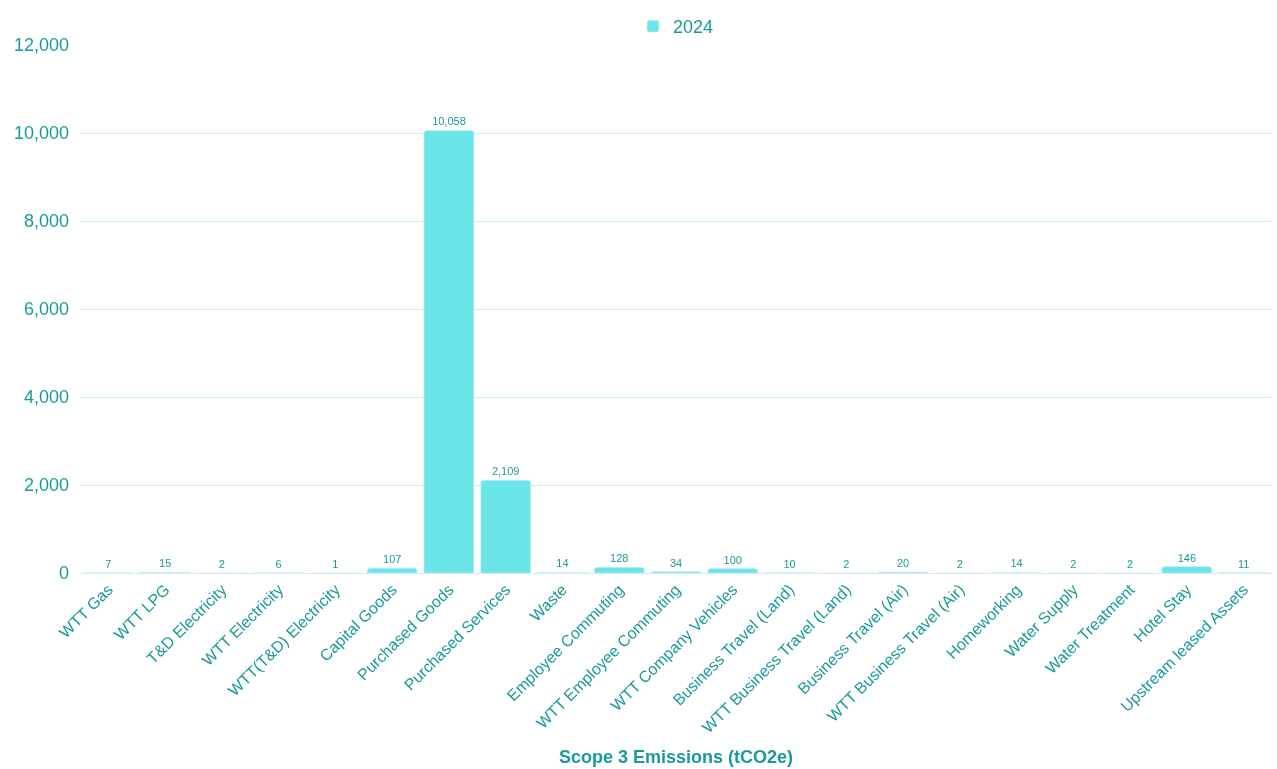 The width and height of the screenshot is (1277, 769). Describe the element at coordinates (676, 562) in the screenshot. I see `data-label: 34` at that location.